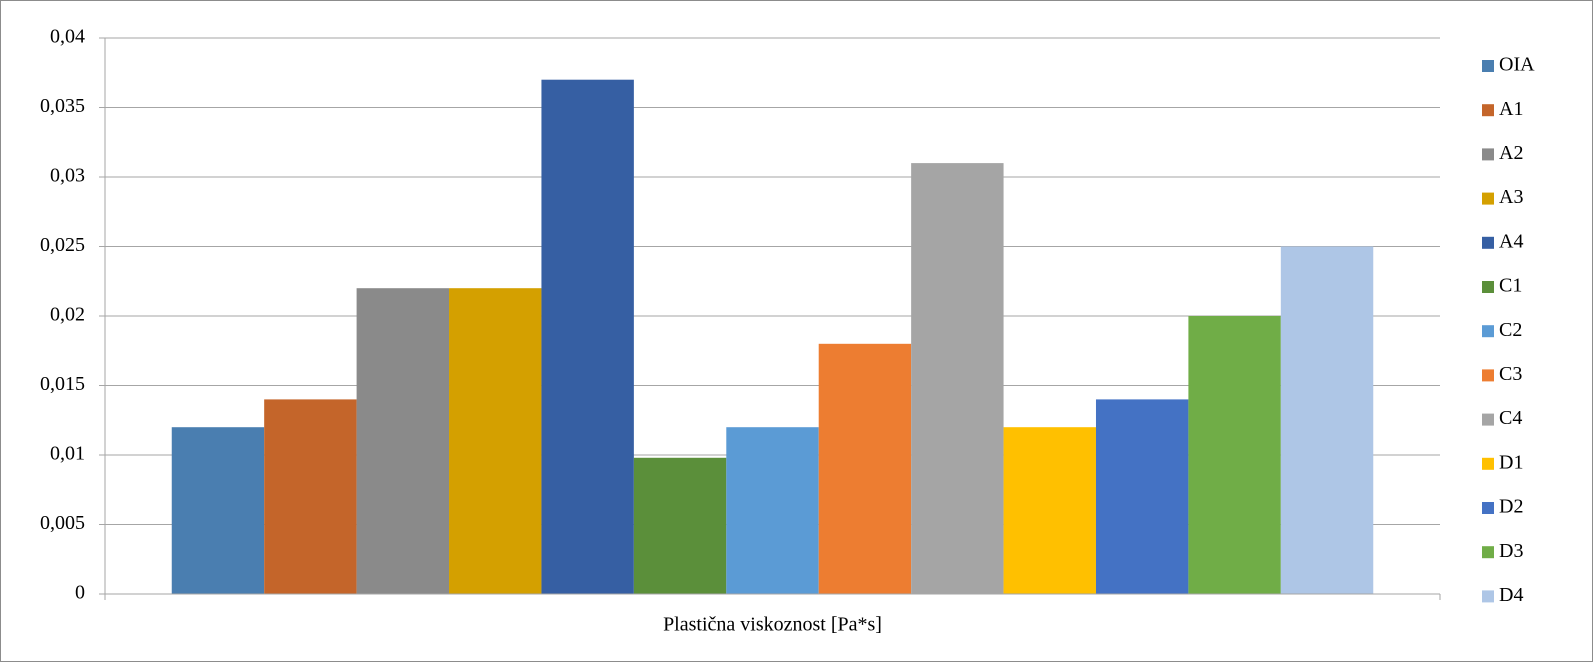  I want to click on legend-label: A3, so click(1511, 197).